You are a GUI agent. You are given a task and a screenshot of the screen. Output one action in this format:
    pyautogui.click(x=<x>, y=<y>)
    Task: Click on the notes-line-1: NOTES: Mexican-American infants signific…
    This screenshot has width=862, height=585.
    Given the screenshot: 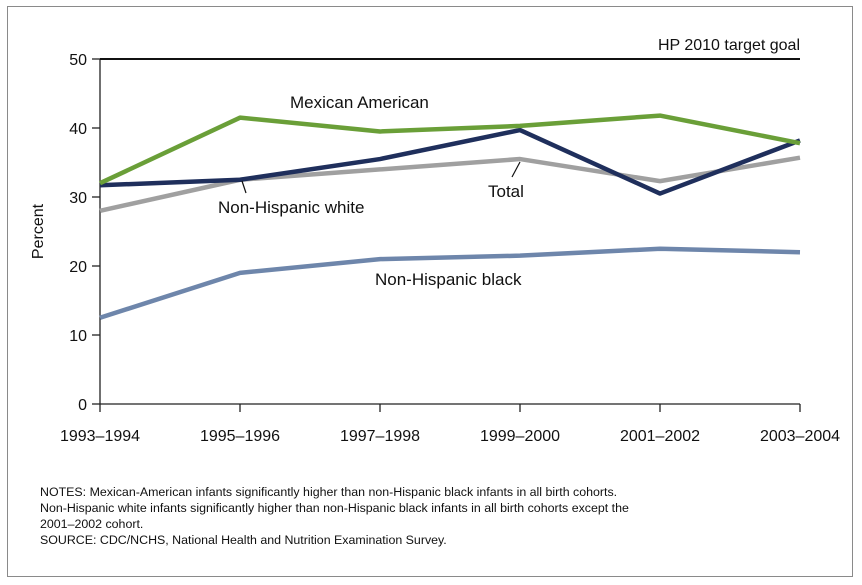 What is the action you would take?
    pyautogui.click(x=329, y=492)
    